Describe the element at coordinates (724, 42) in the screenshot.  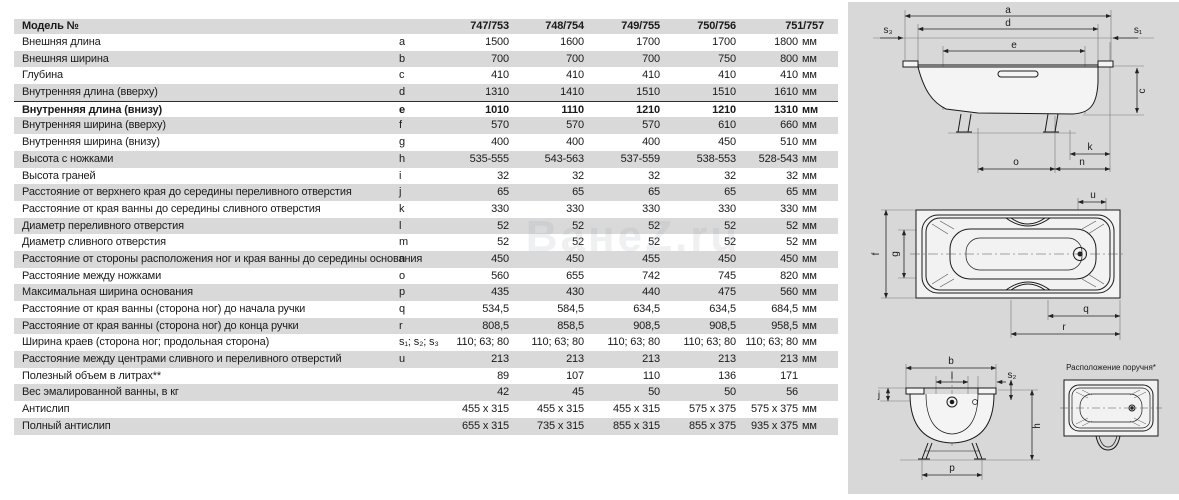
I see `cell-value: 1700` at that location.